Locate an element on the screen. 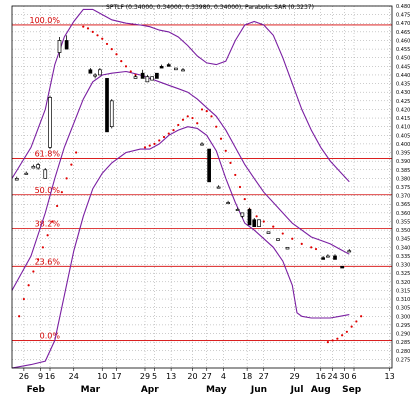  y-tick-label: 0.390 is located at coordinates (403, 162).